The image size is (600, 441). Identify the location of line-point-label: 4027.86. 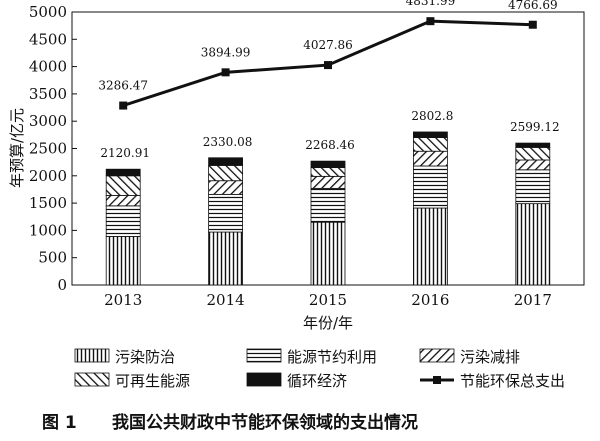
(328, 45).